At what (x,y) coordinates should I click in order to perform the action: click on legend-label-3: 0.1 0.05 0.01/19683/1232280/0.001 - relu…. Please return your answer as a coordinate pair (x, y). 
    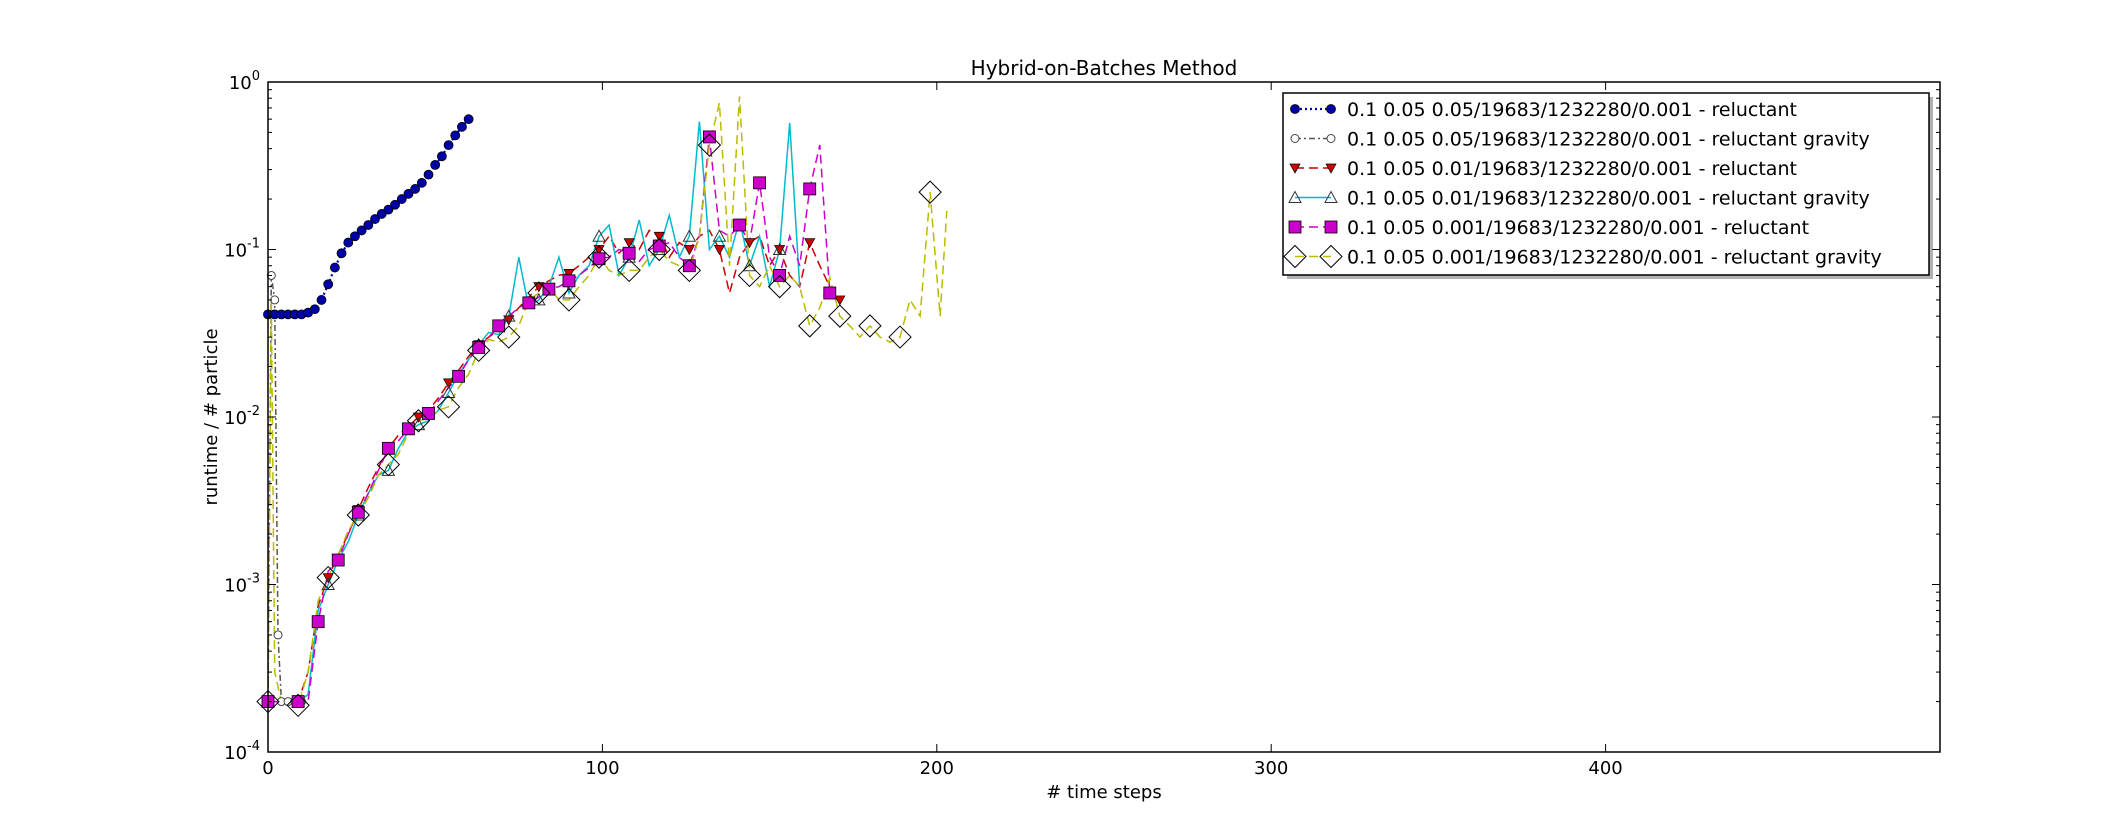
    Looking at the image, I should click on (1608, 199).